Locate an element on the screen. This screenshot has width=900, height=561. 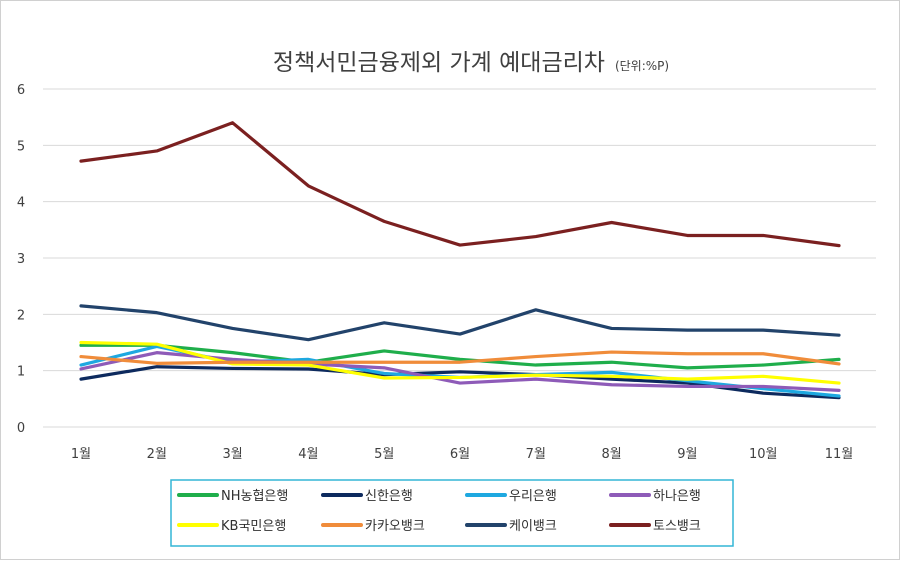
x-tick-label: 9월 is located at coordinates (687, 454).